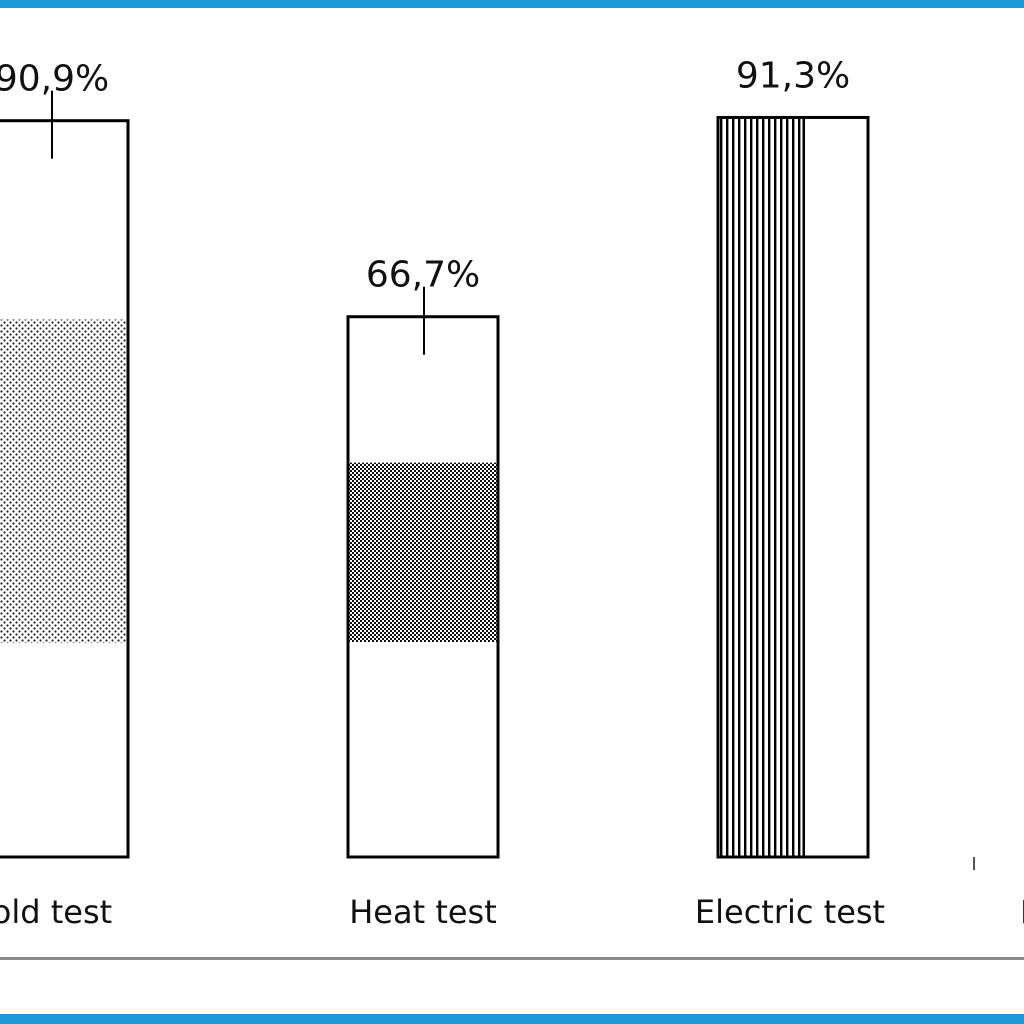 Image resolution: width=1024 pixels, height=1024 pixels. What do you see at coordinates (423, 275) in the screenshot?
I see `value-label-2: 66,7%` at bounding box center [423, 275].